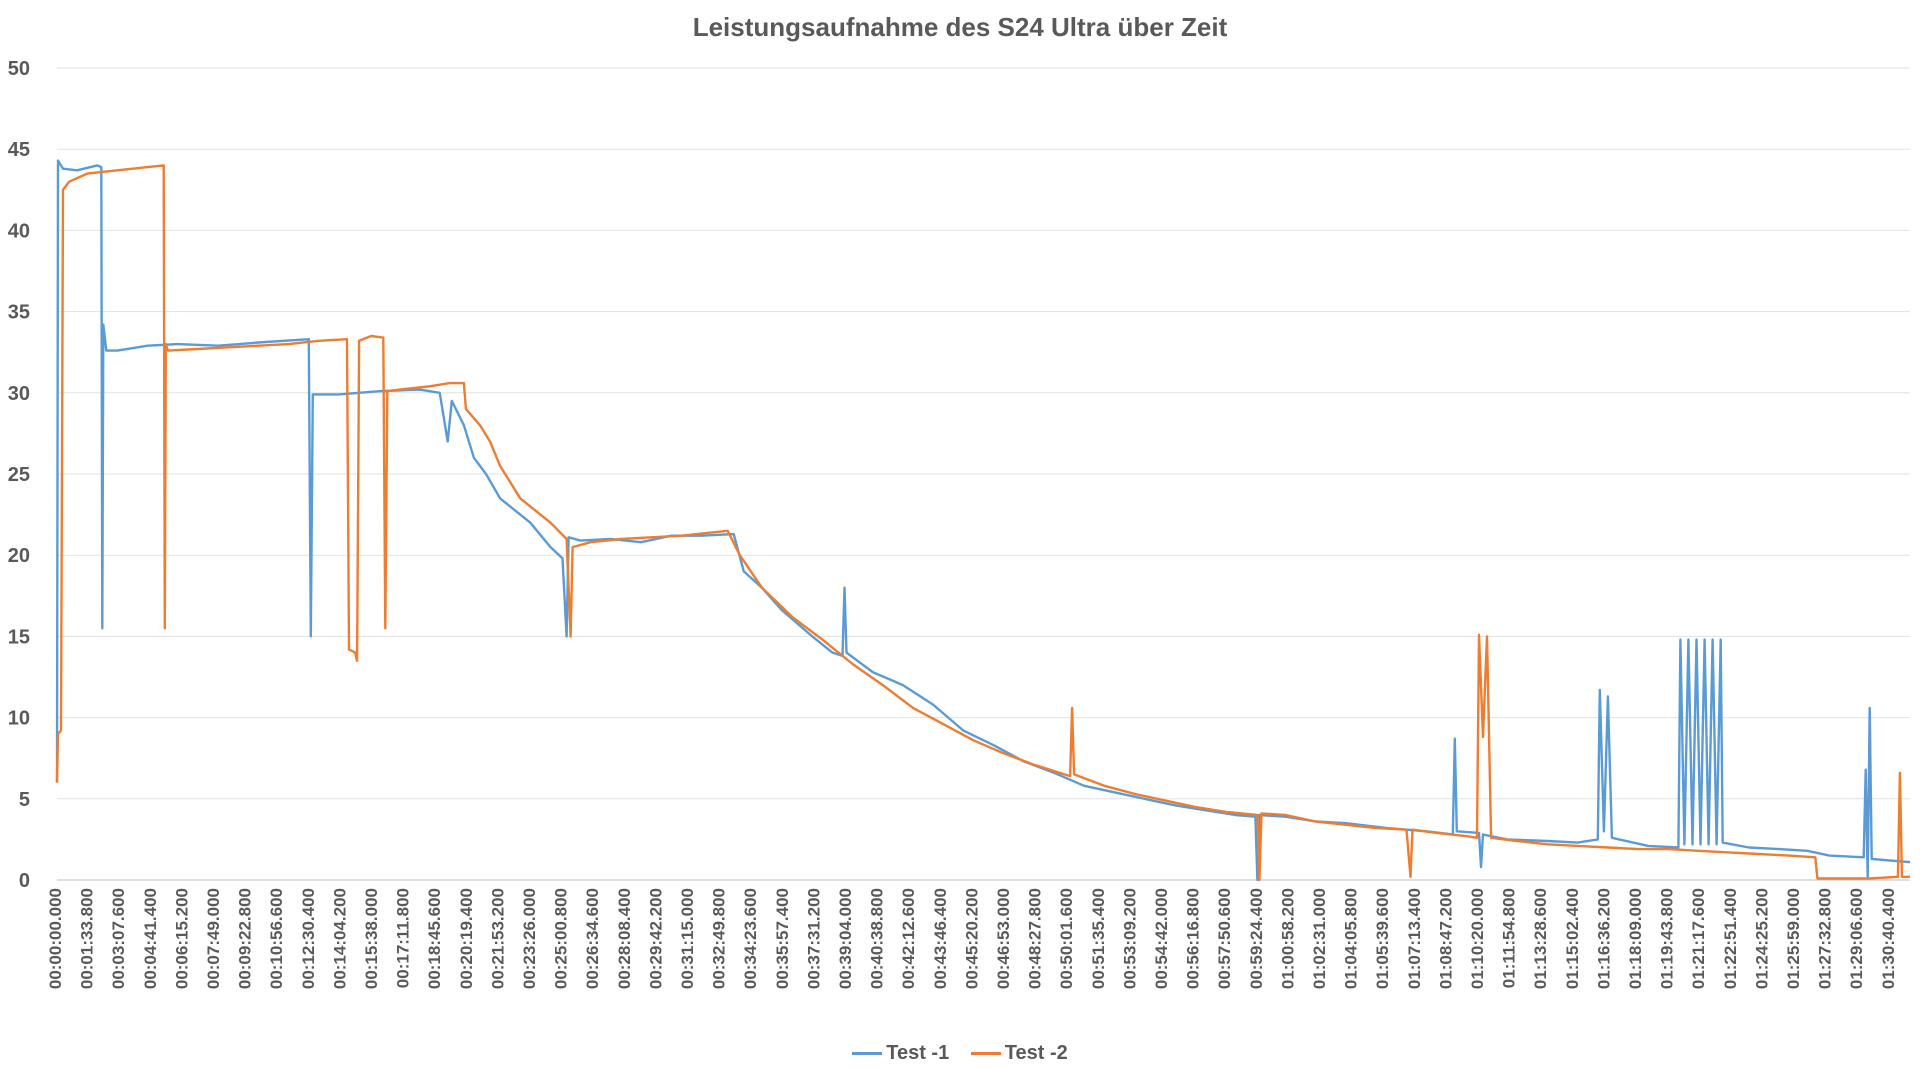 This screenshot has height=1070, width=1920. What do you see at coordinates (877, 938) in the screenshot?
I see `x-tick-label: 00:40:38.800` at bounding box center [877, 938].